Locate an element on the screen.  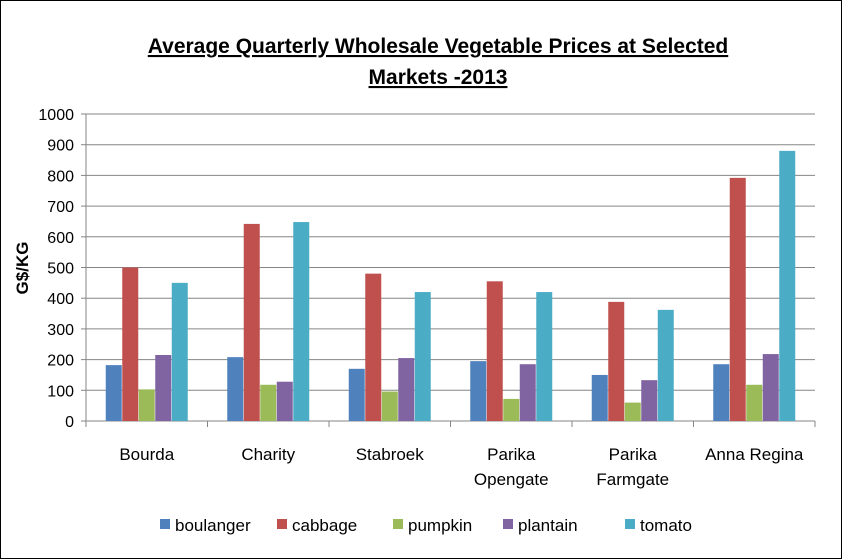
legend-label-cabbage: cabbage is located at coordinates (324, 525).